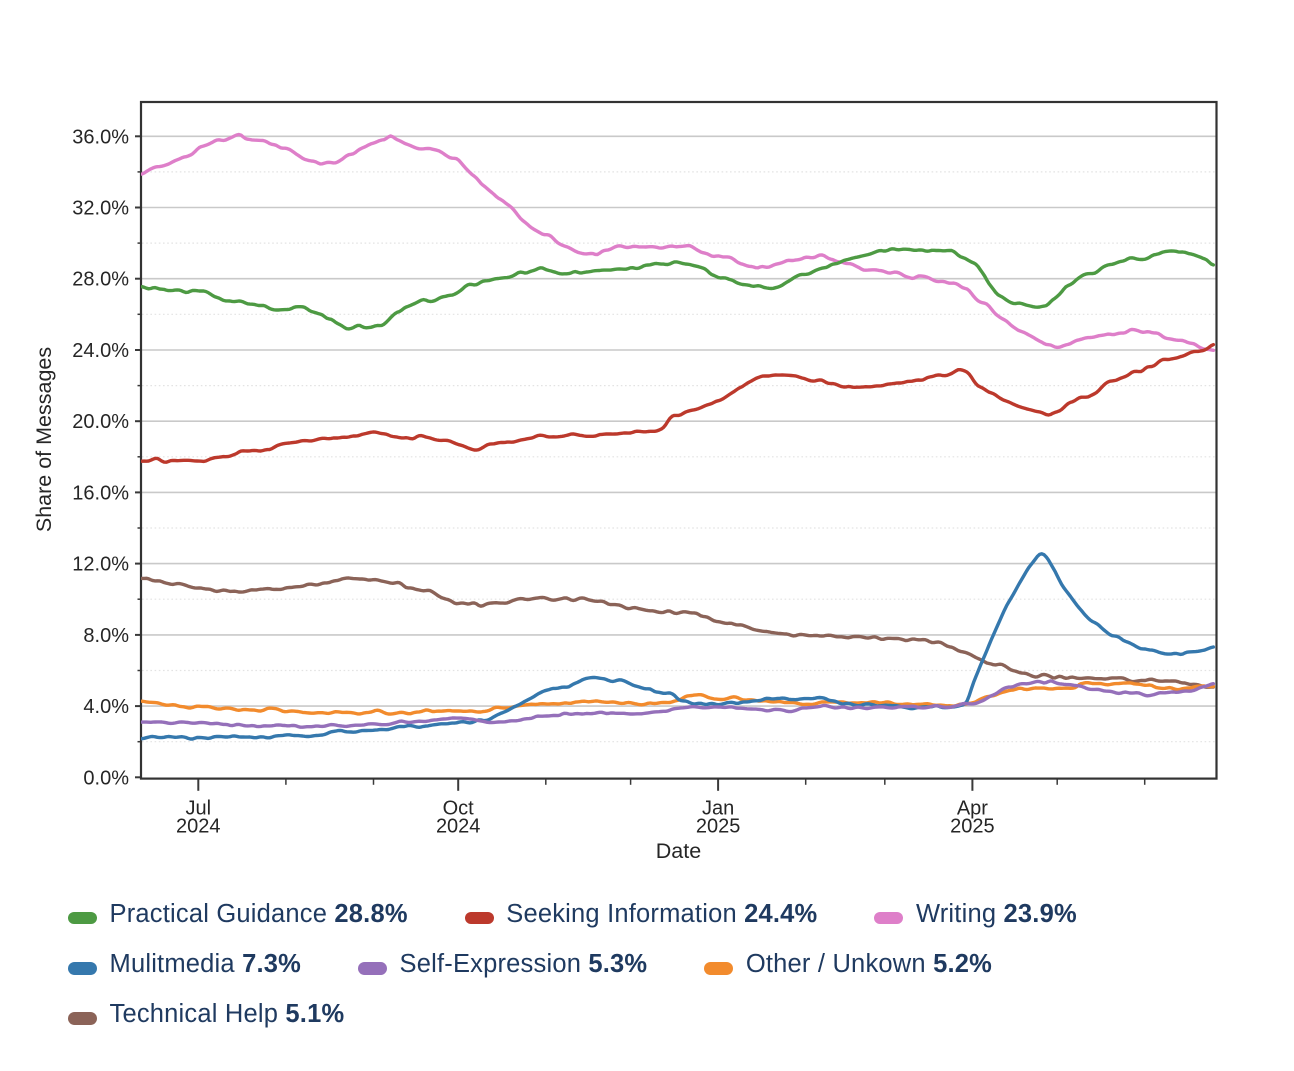  What do you see at coordinates (100, 137) in the screenshot?
I see `svg-text: 36.0%` at bounding box center [100, 137].